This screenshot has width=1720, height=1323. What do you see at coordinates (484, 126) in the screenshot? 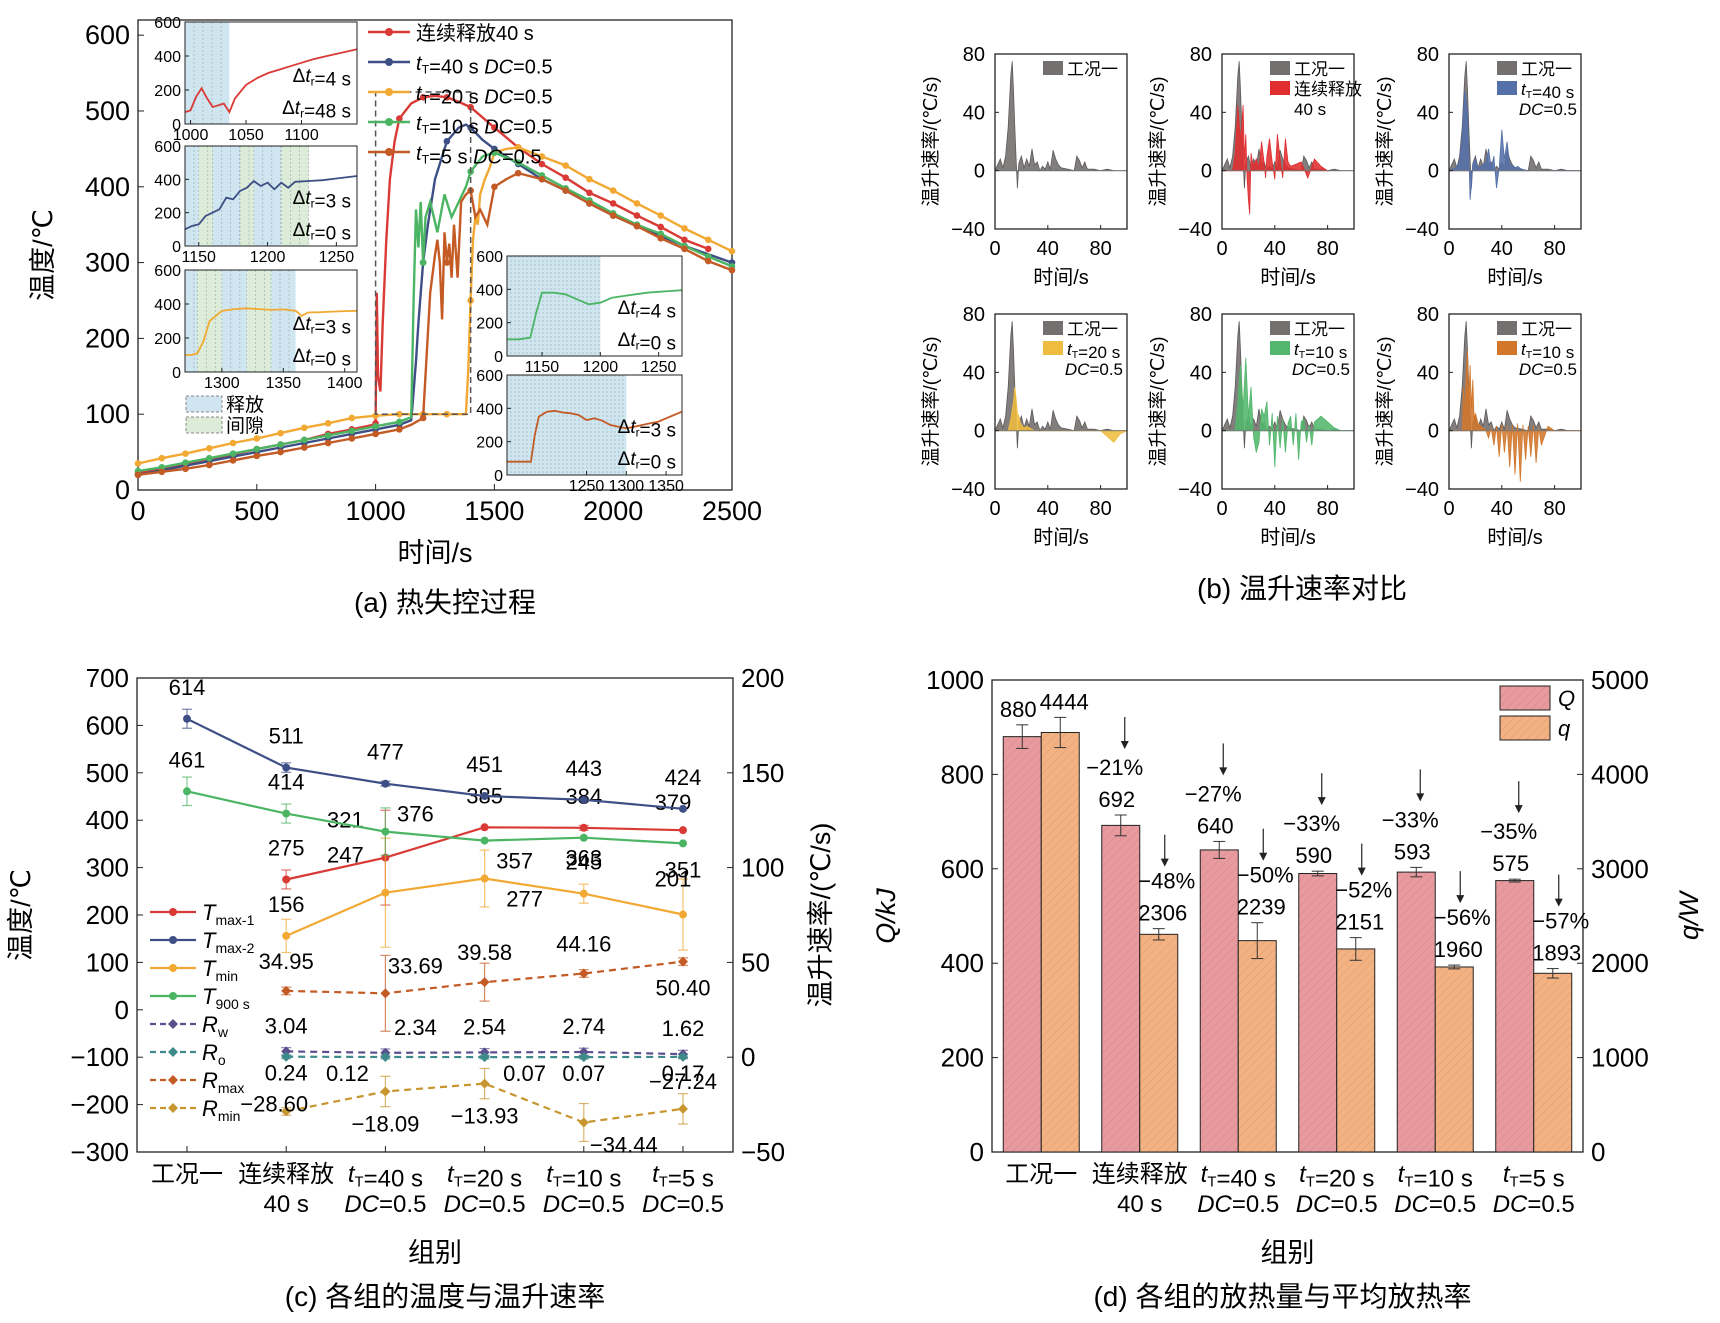
I see `legend-label: tT=10 s DC=0.5` at bounding box center [484, 126].